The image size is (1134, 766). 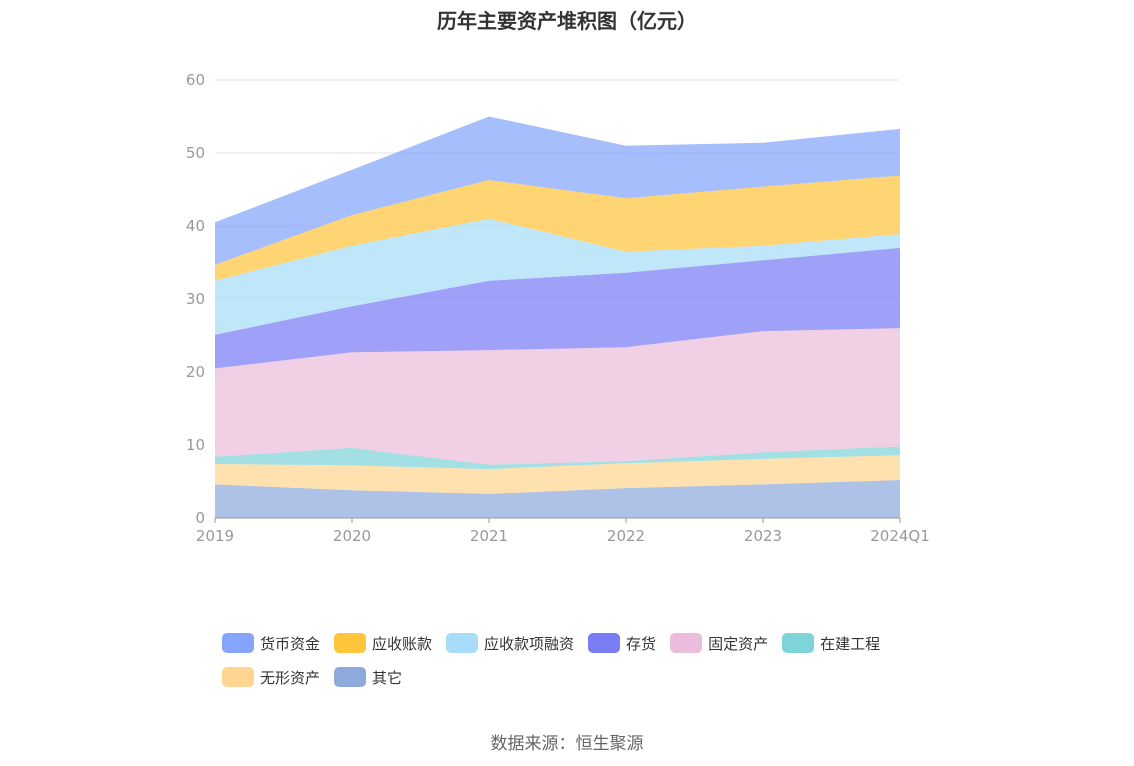 What do you see at coordinates (641, 643) in the screenshot?
I see `legend-label: 存货` at bounding box center [641, 643].